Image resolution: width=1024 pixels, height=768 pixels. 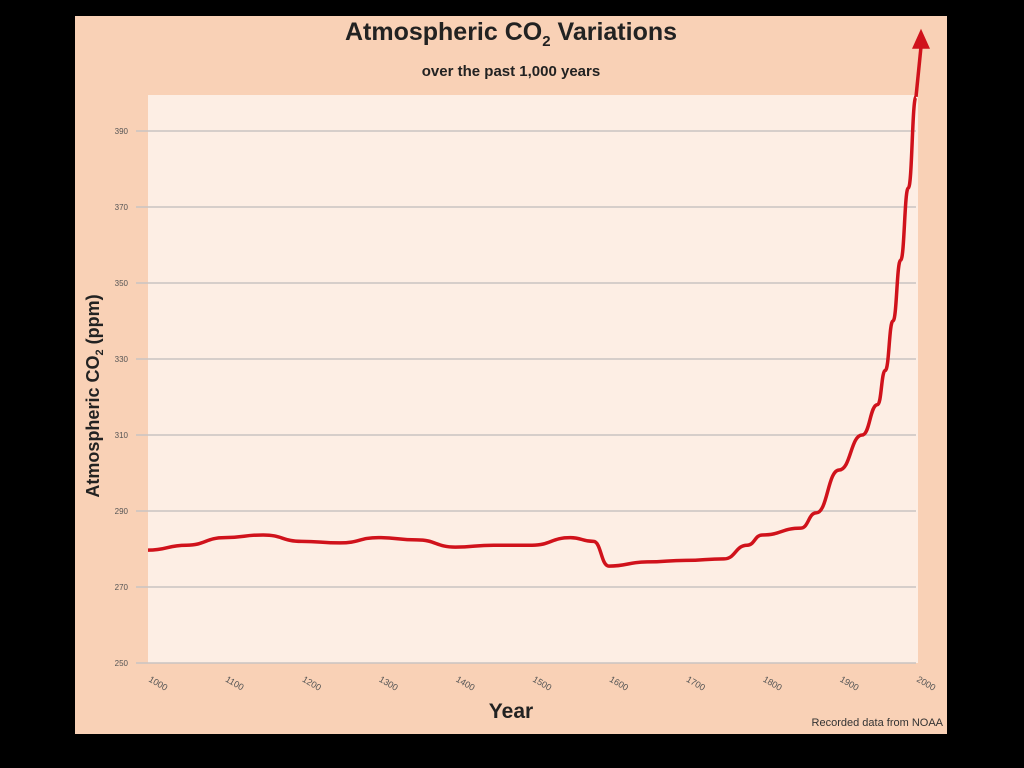 I want to click on x-tick-label: 1300, so click(x=388, y=683).